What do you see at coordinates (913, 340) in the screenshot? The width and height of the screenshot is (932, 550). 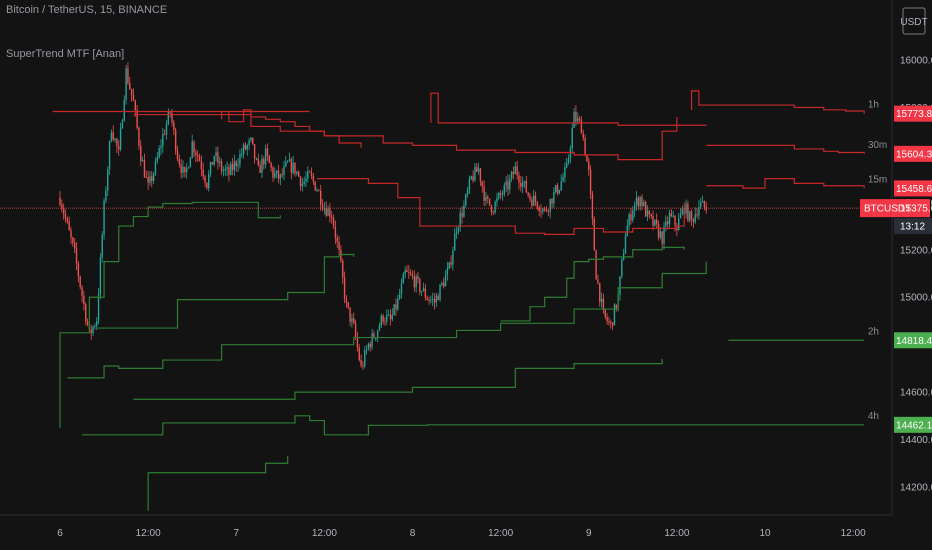 I see `price-tag-green: 14818.48` at bounding box center [913, 340].